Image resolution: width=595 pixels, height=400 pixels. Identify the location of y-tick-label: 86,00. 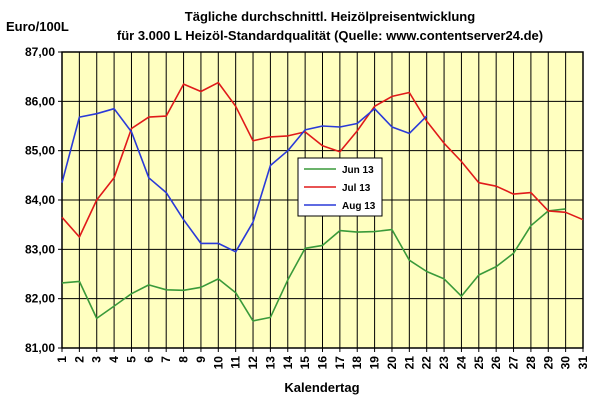
(40, 101).